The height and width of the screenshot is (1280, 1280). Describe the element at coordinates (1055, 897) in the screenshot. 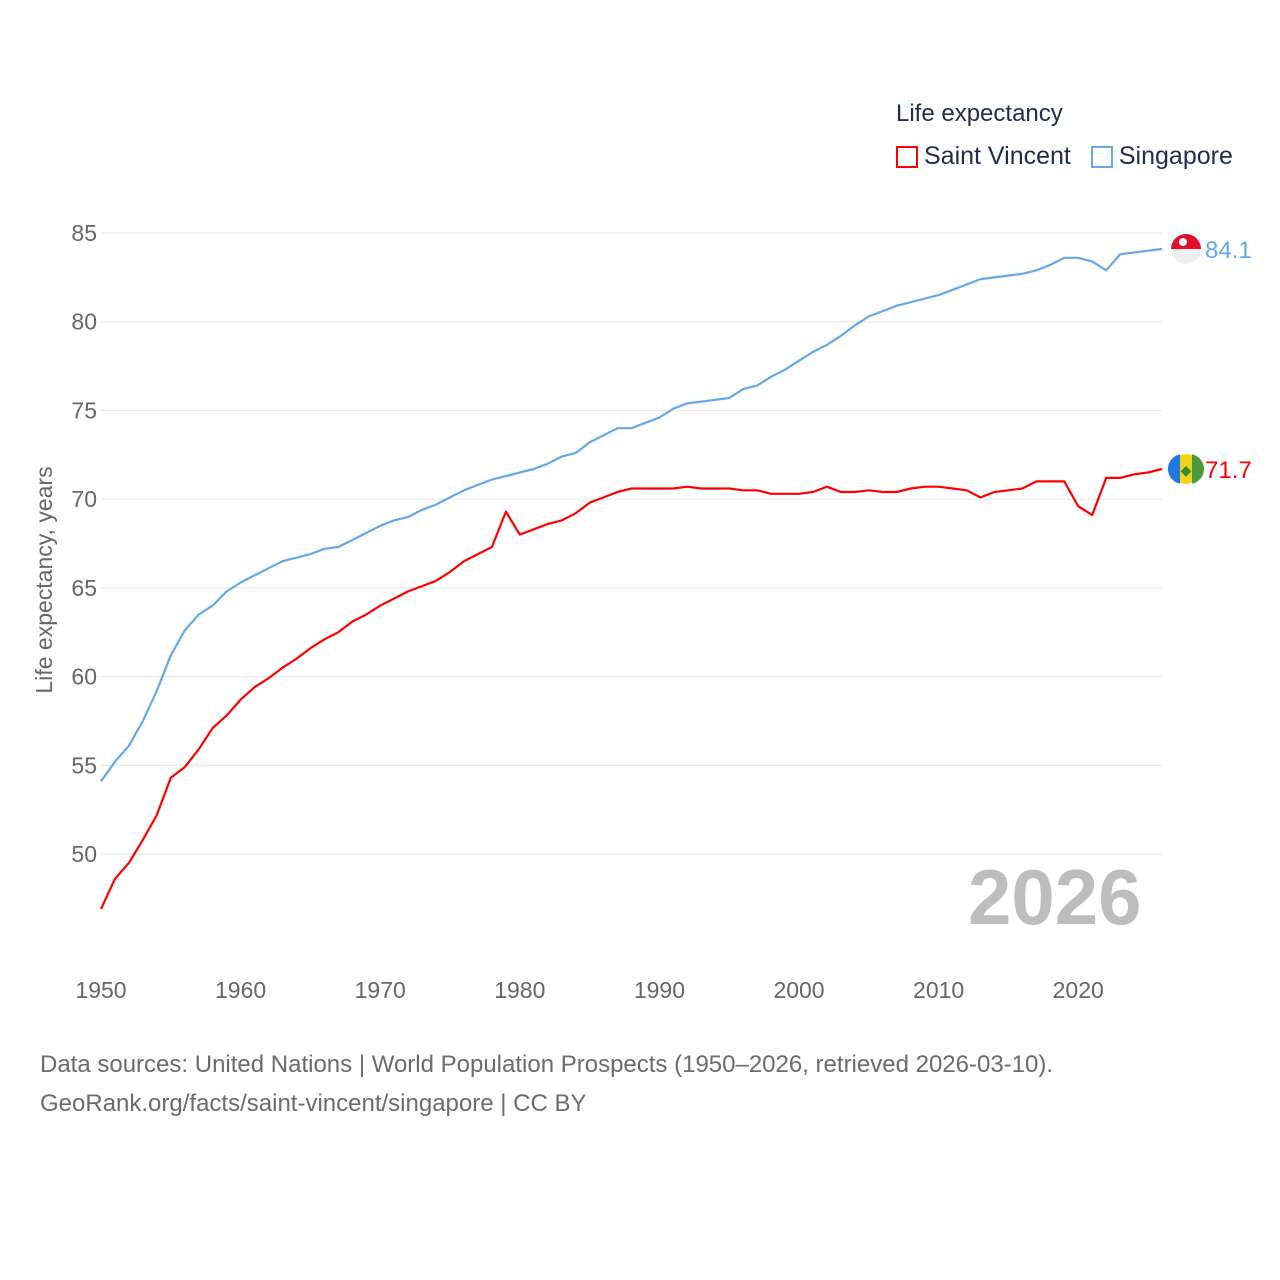

I see `year-watermark: 2026` at that location.